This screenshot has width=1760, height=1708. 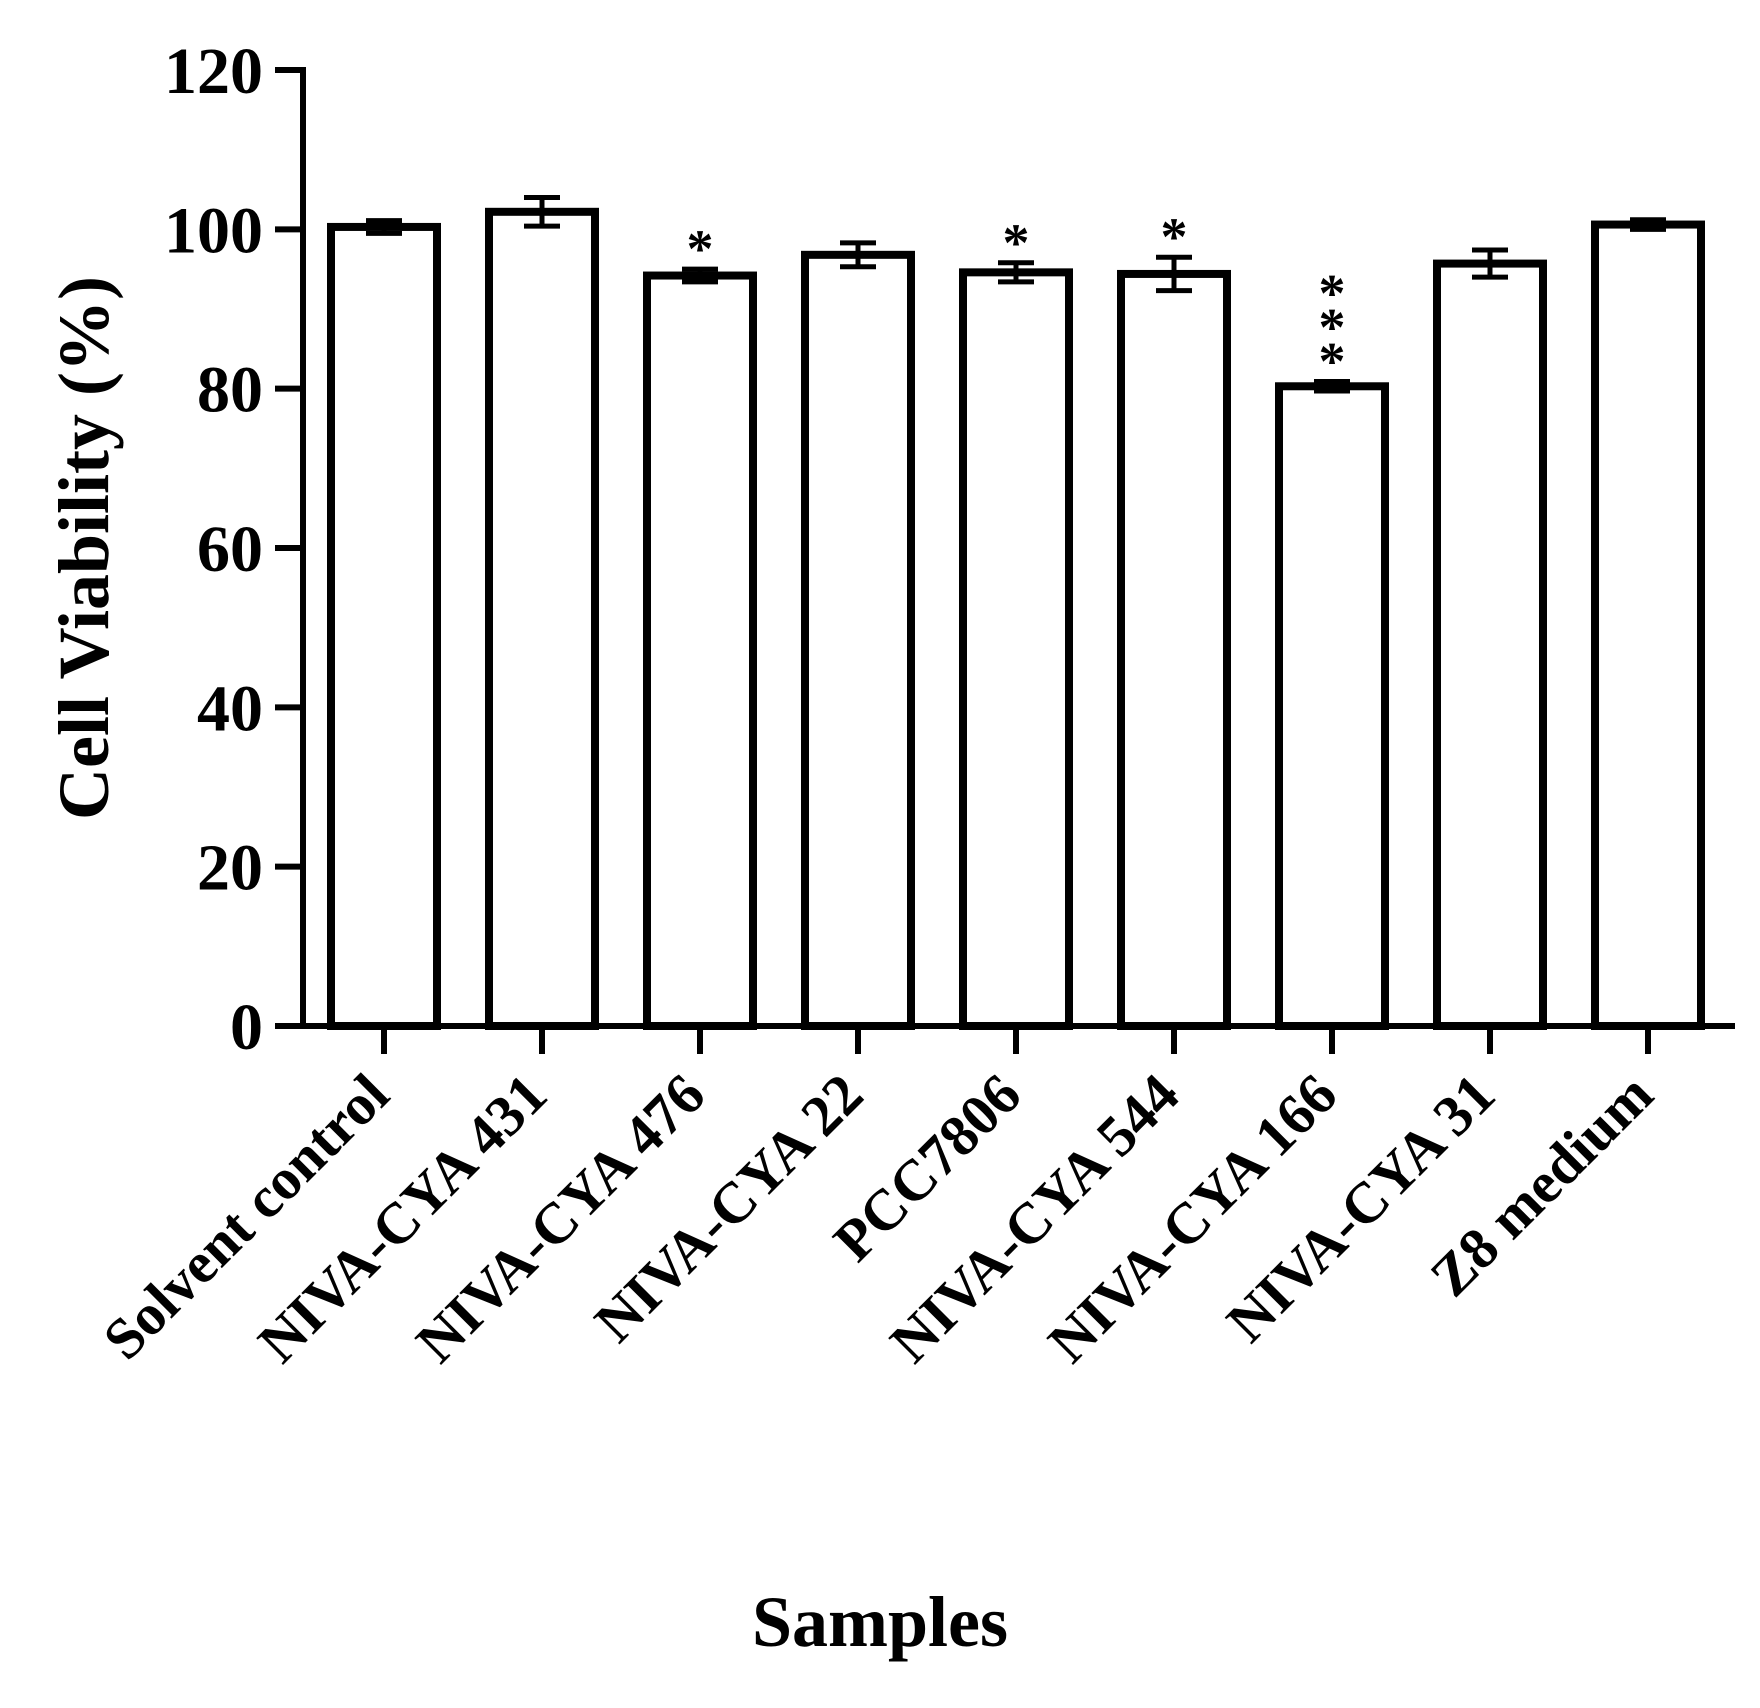 I want to click on x-axis-title: Samples, so click(x=880, y=1622).